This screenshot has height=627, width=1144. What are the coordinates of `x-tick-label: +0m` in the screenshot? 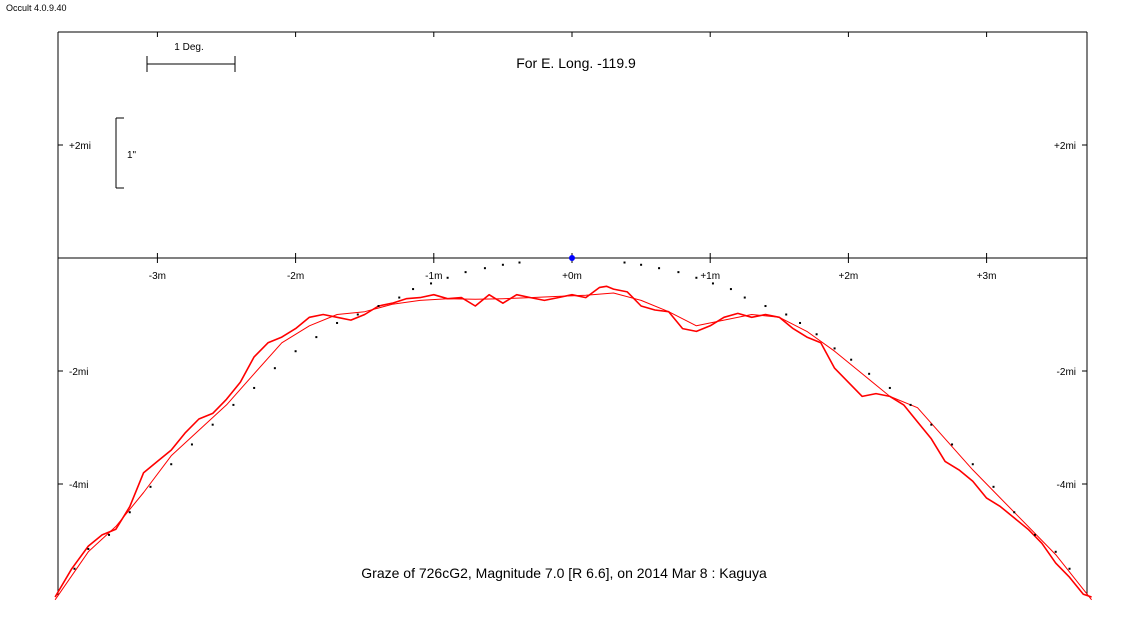 It's located at (572, 276).